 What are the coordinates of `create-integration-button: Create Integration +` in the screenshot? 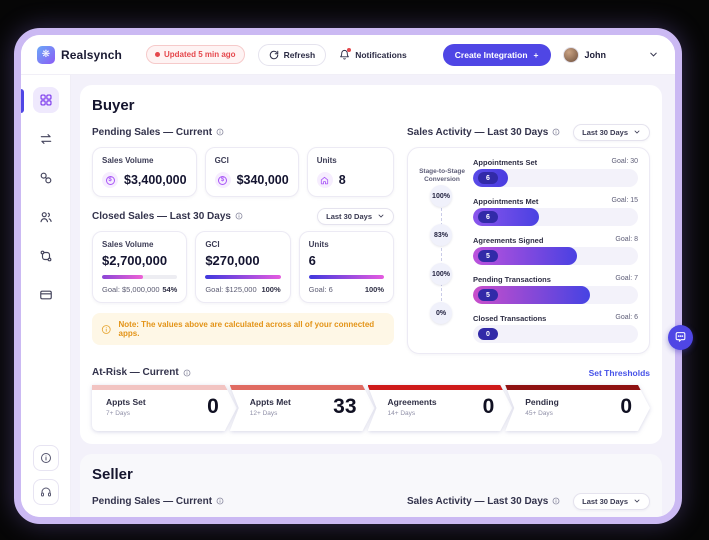 It's located at (496, 54).